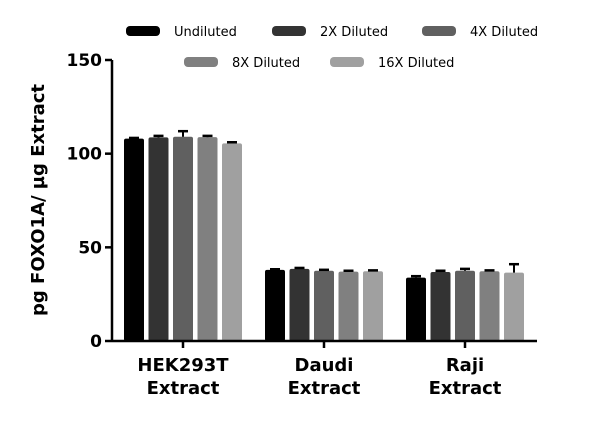 The image size is (600, 433). Describe the element at coordinates (416, 63) in the screenshot. I see `legend-label: 16X Diluted` at that location.